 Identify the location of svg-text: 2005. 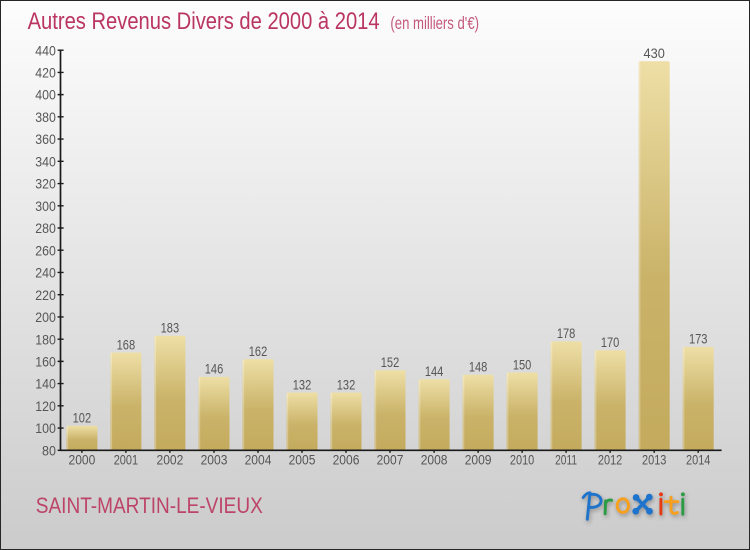
(302, 460).